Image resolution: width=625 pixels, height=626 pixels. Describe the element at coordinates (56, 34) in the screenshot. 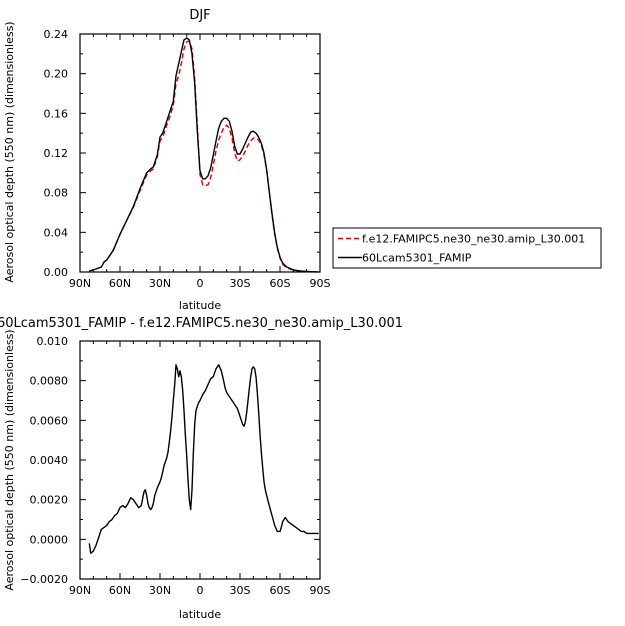

I see `top-y-tick-label: 0.24` at that location.